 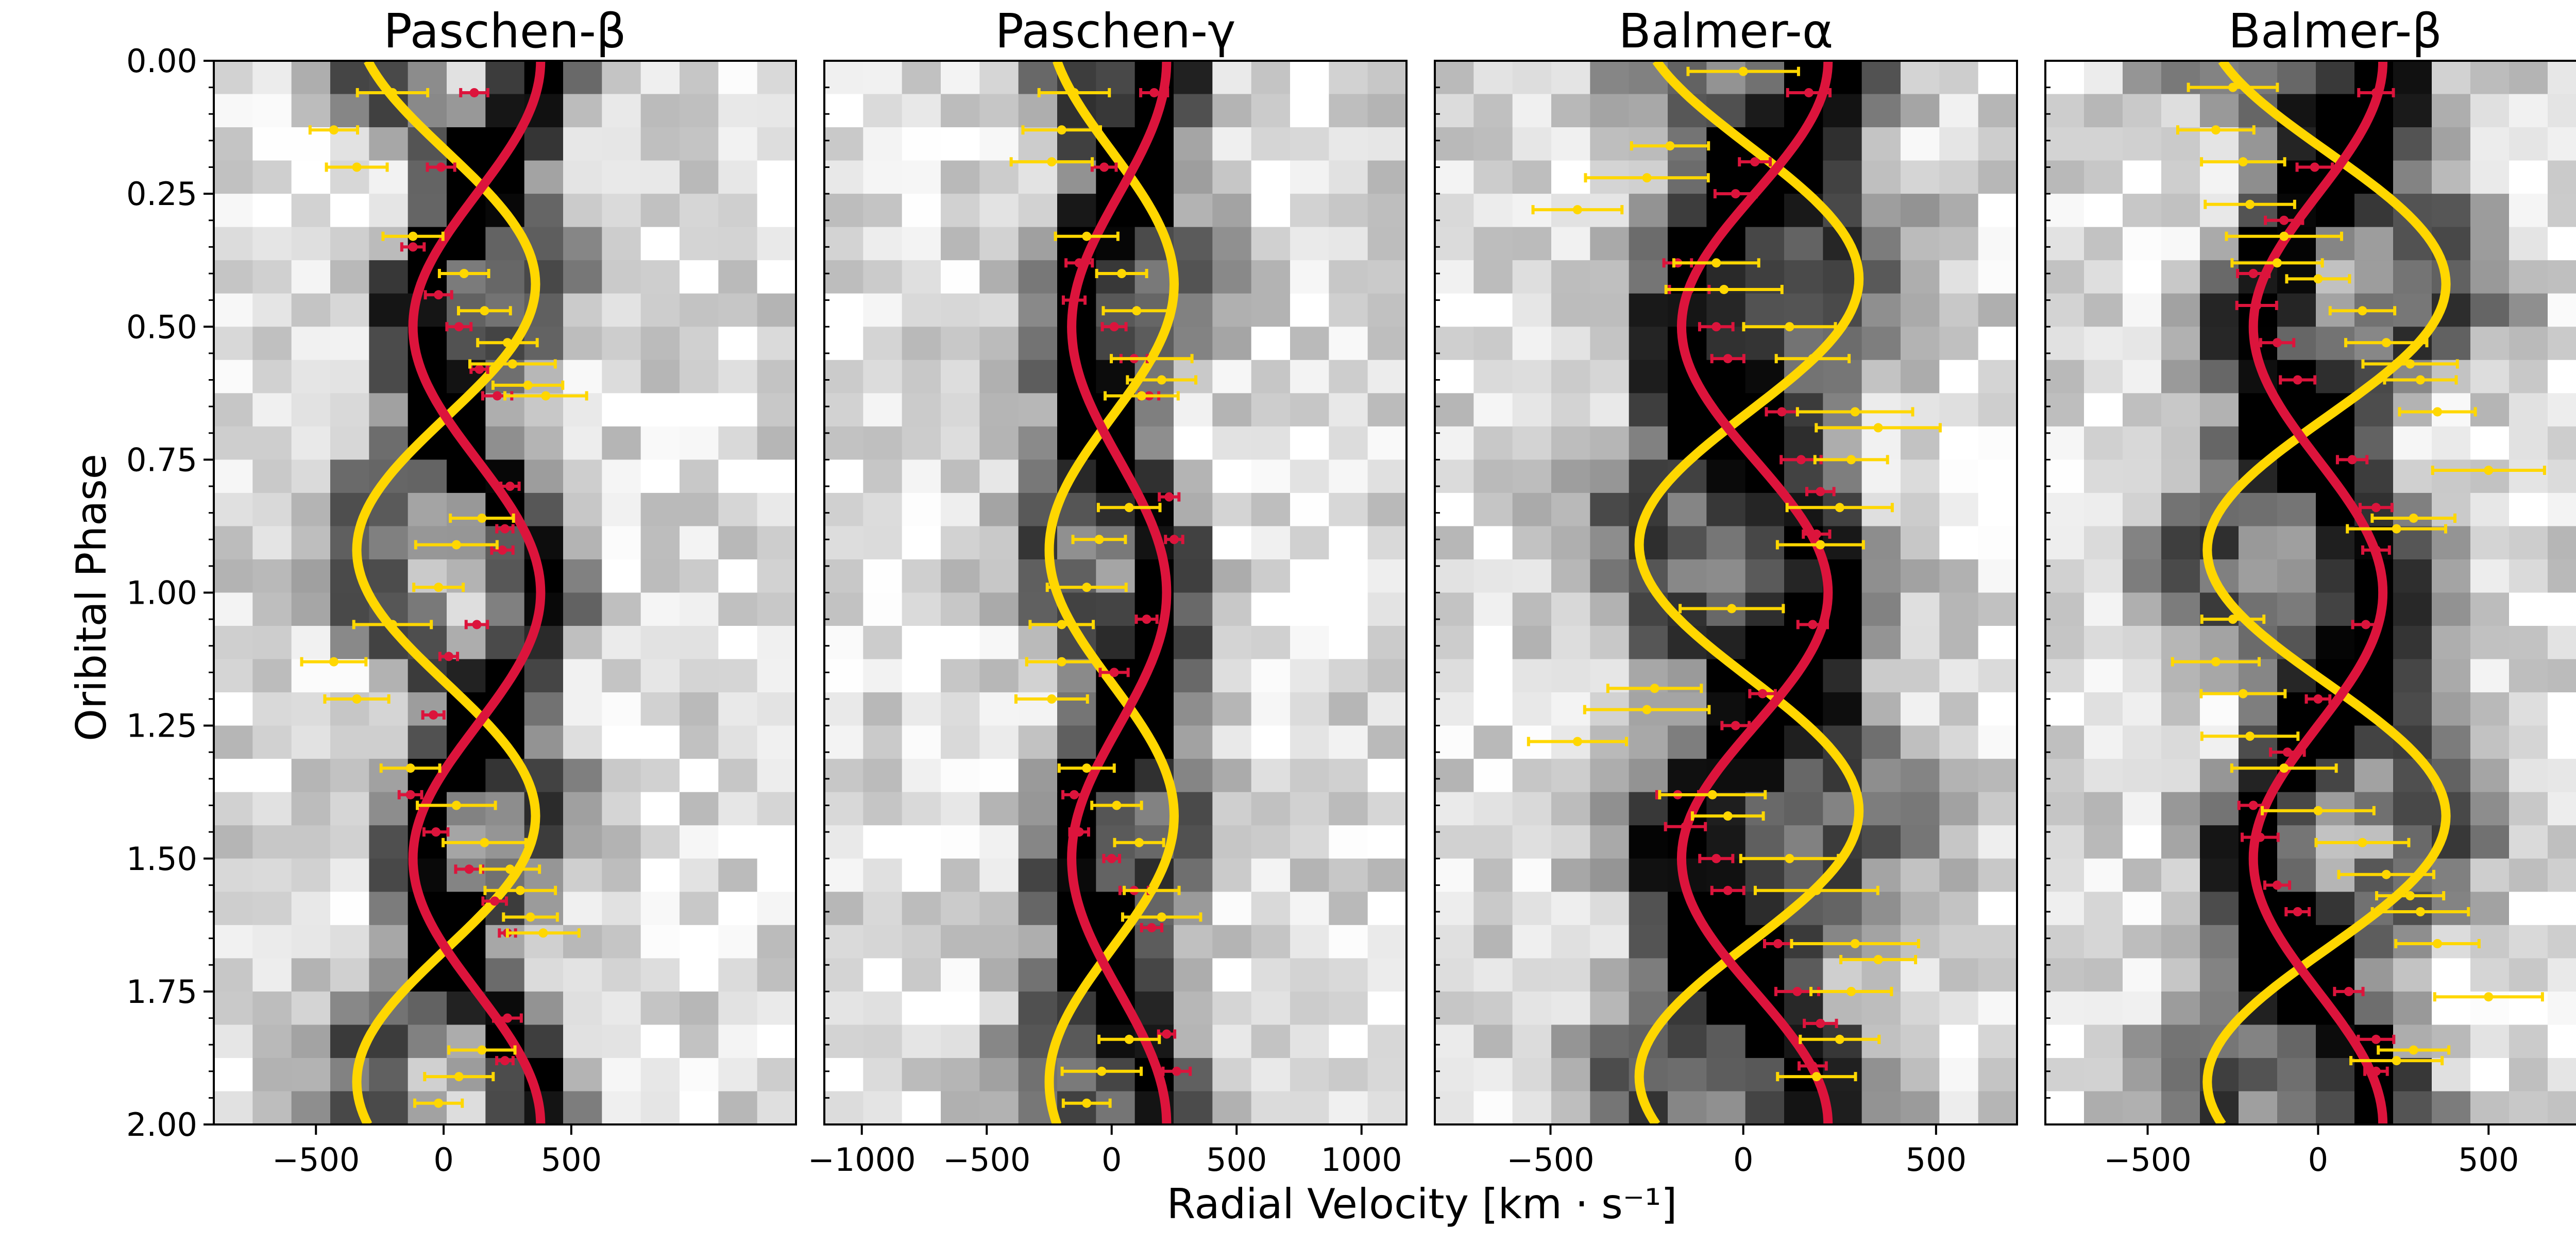 I want to click on red-data-point, so click(x=505, y=529).